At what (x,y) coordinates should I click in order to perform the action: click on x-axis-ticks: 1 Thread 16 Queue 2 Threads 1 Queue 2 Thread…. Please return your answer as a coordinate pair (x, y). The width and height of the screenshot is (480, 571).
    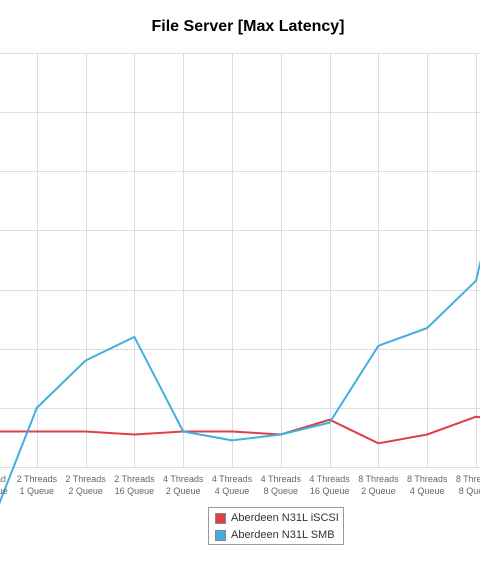
    Looking at the image, I should click on (240, 485).